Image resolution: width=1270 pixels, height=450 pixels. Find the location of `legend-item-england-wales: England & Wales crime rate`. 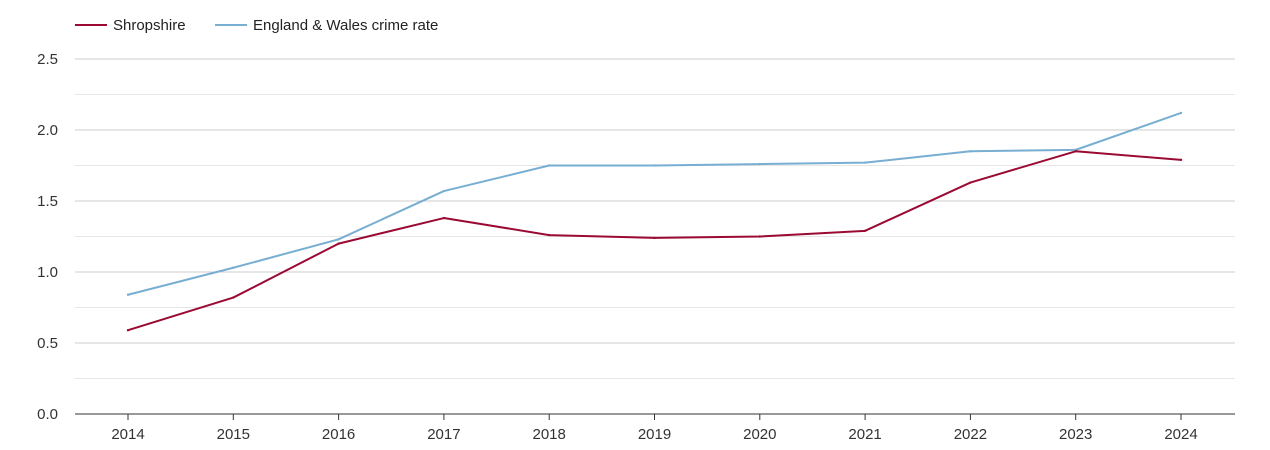

legend-item-england-wales: England & Wales crime rate is located at coordinates (326, 25).